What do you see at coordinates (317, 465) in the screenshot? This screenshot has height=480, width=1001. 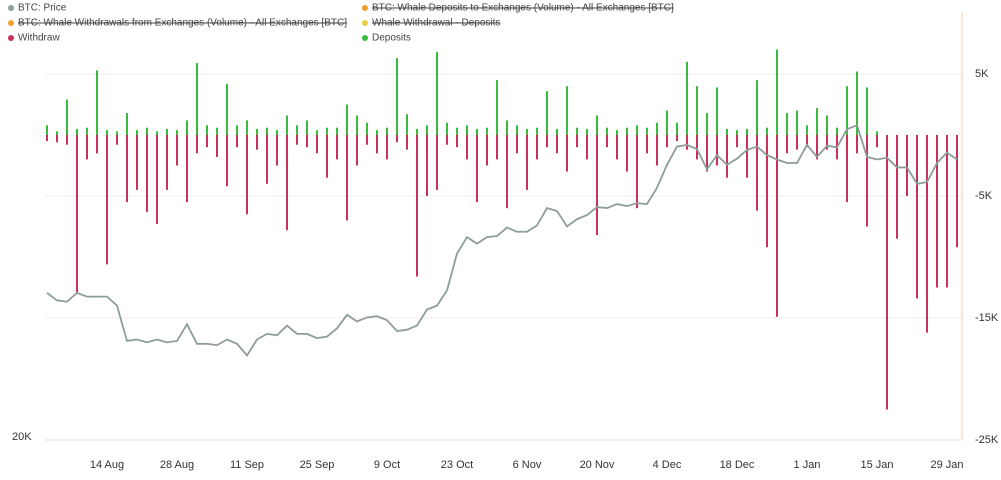 I see `x-tick-label: 25 Sep` at bounding box center [317, 465].